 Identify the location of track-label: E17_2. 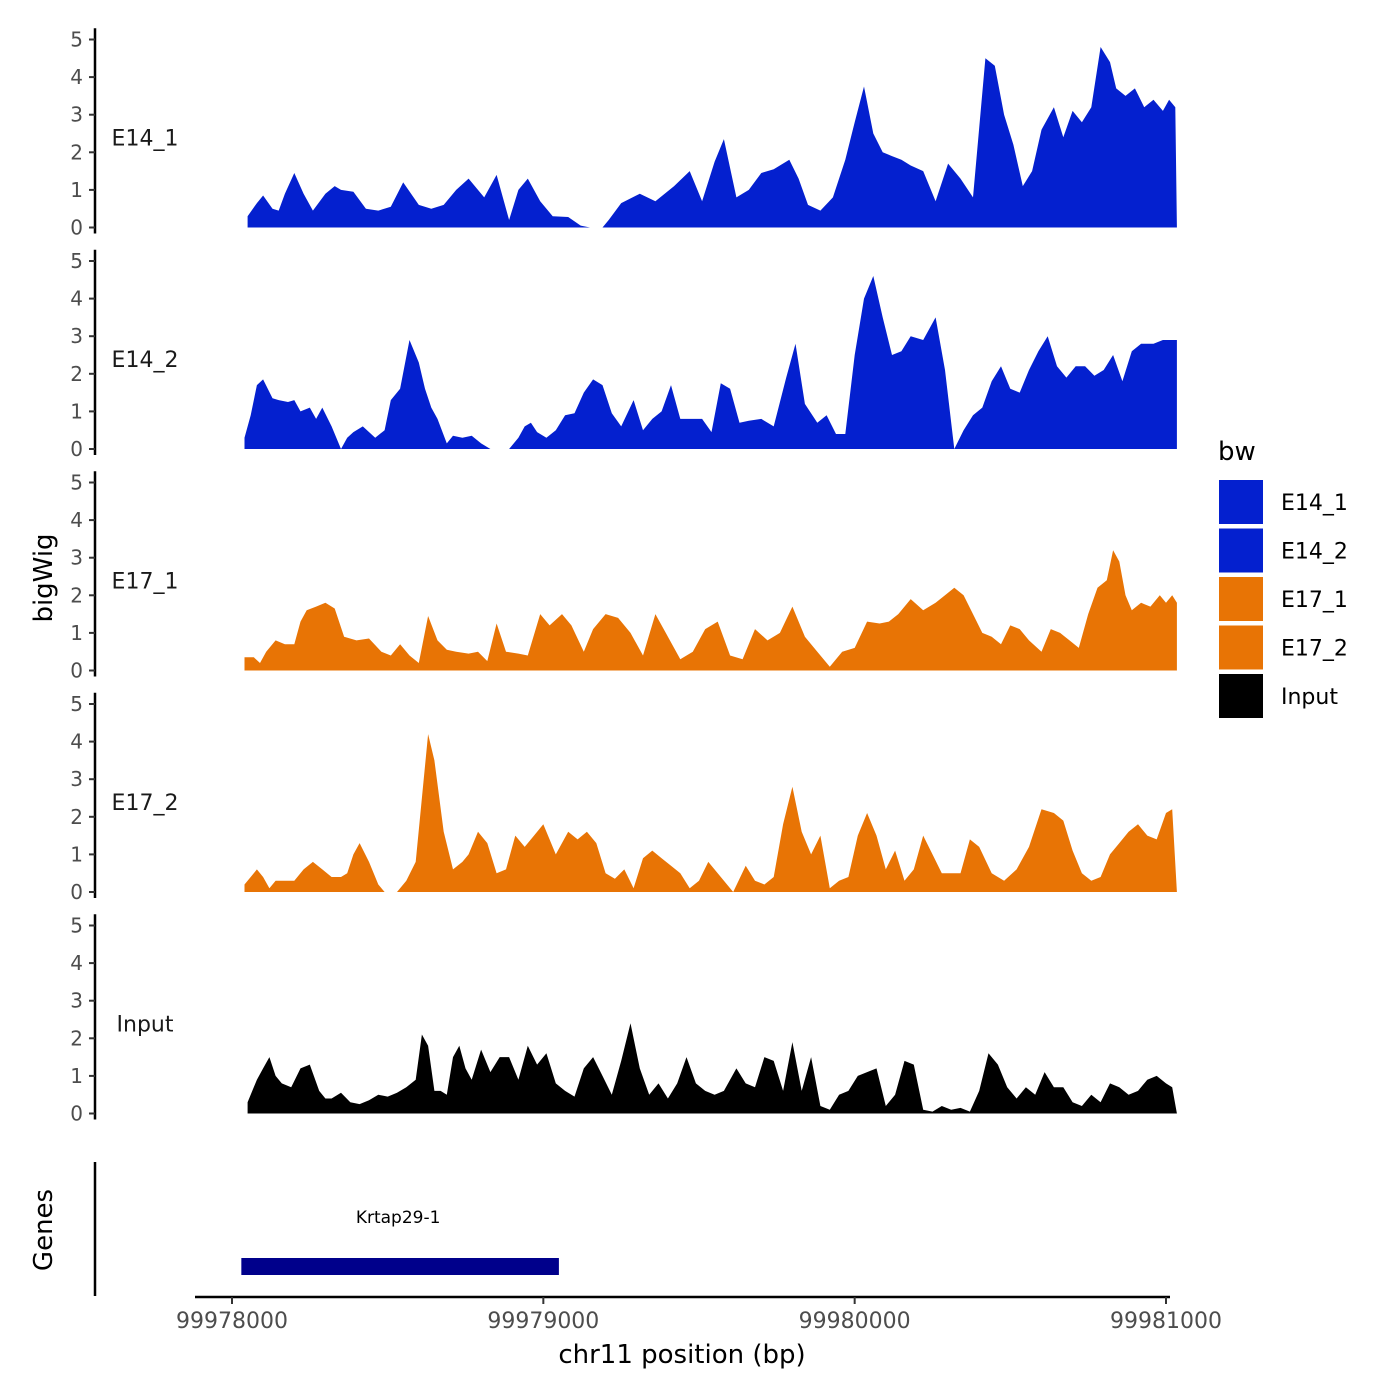
(145, 803).